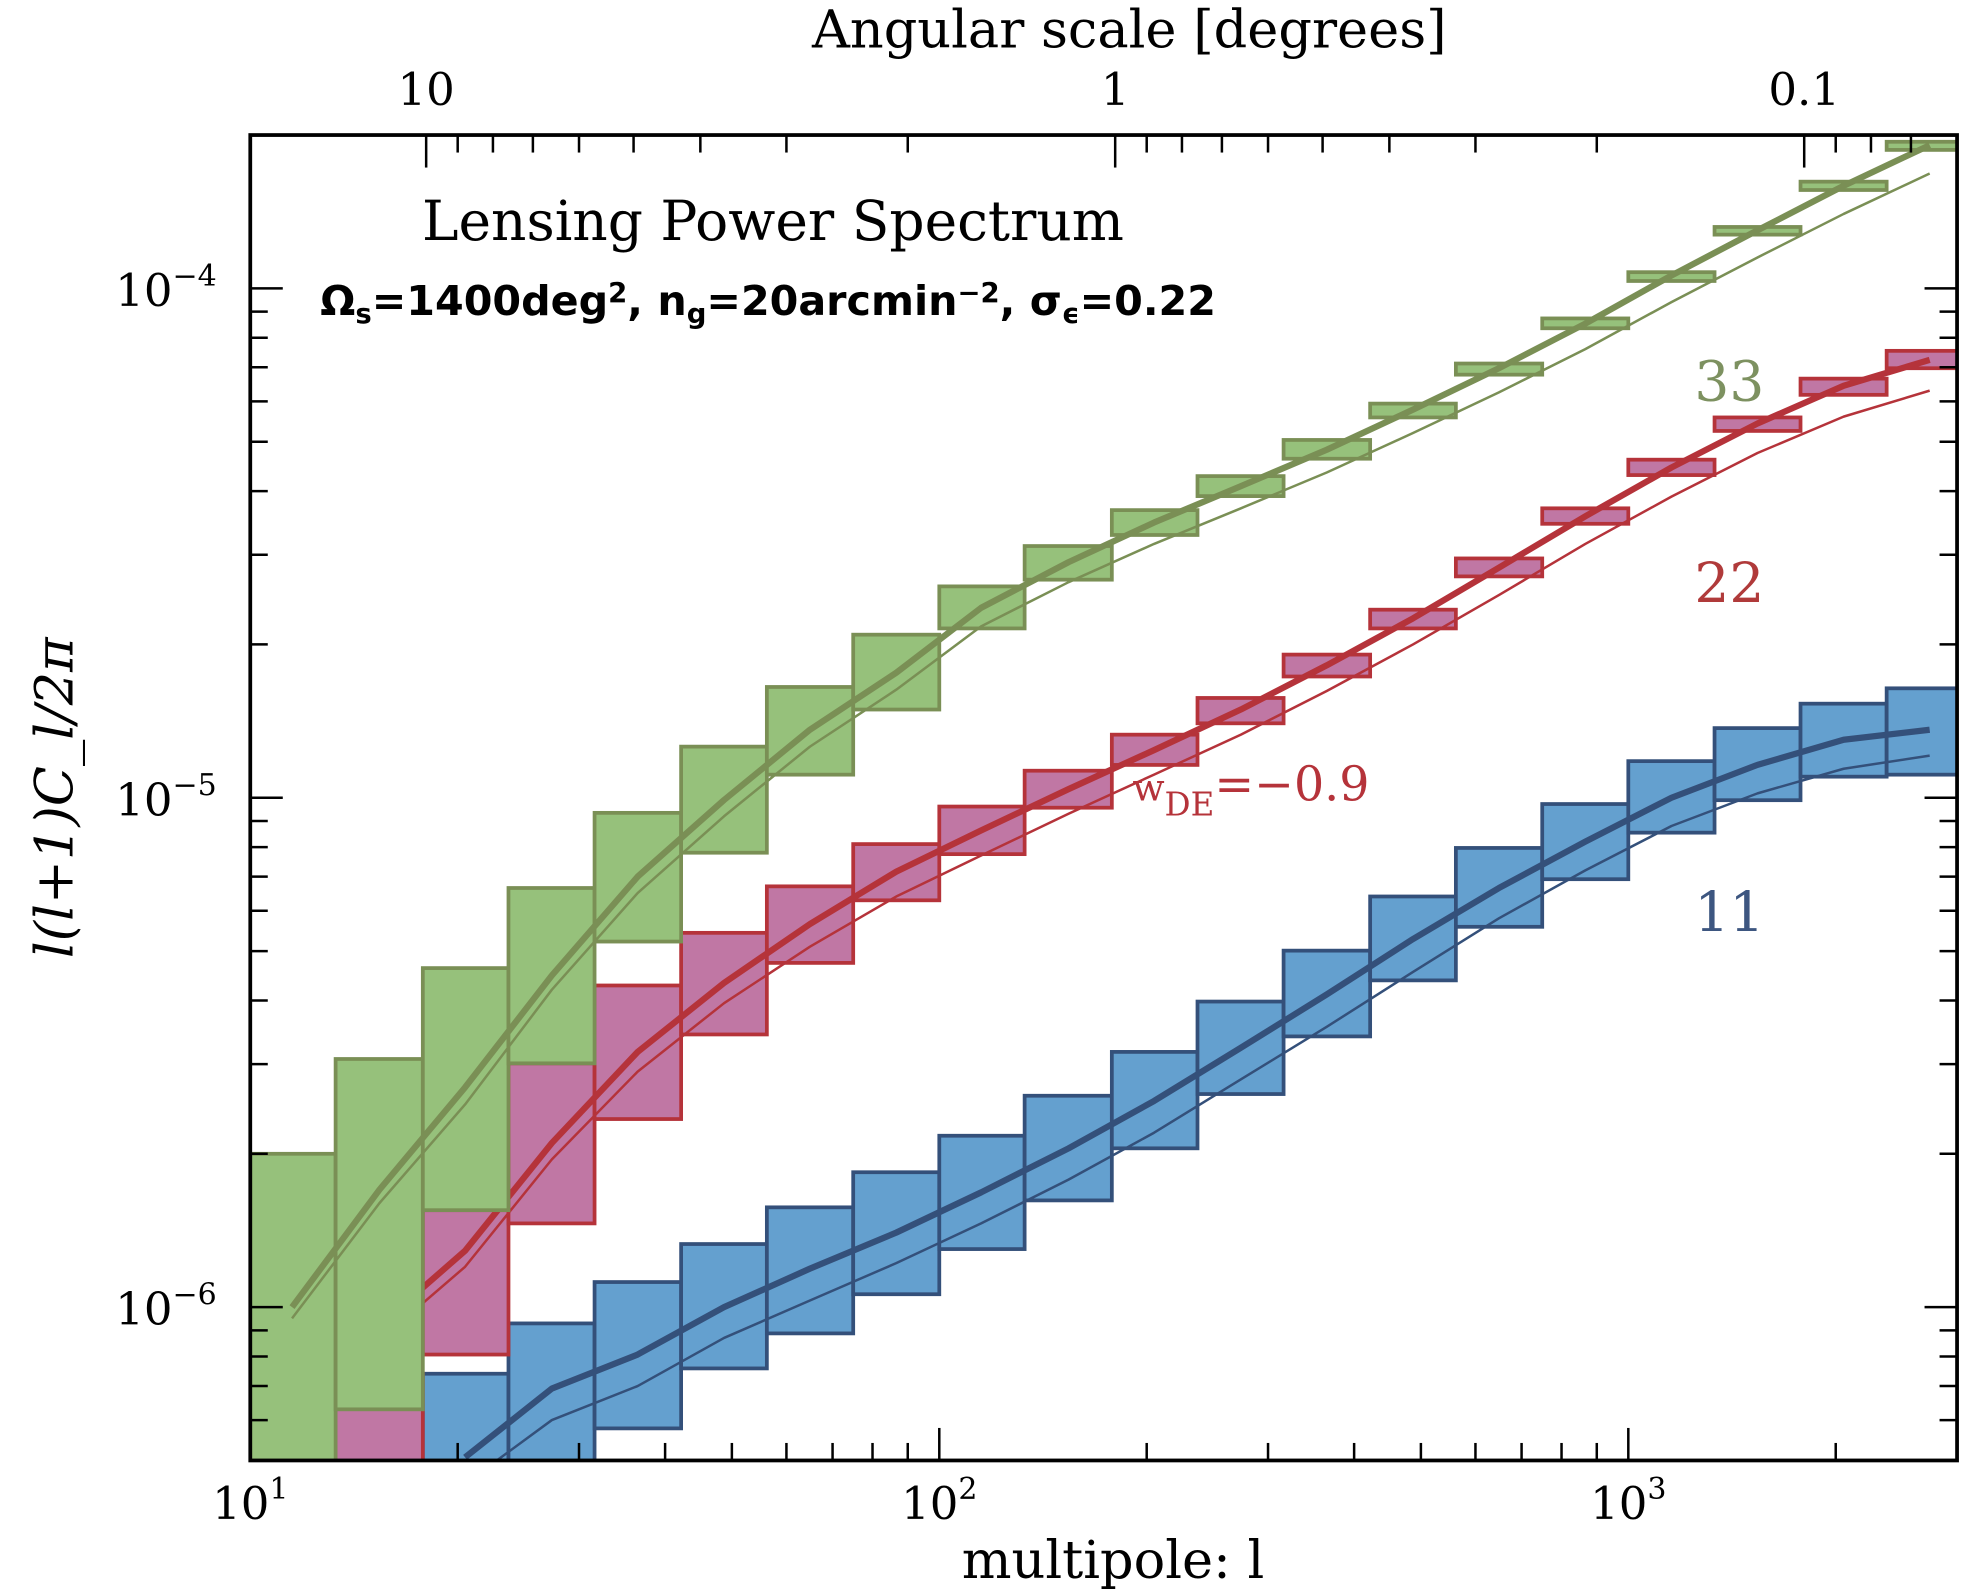  I want to click on series-label-11: 11, so click(1729, 912).